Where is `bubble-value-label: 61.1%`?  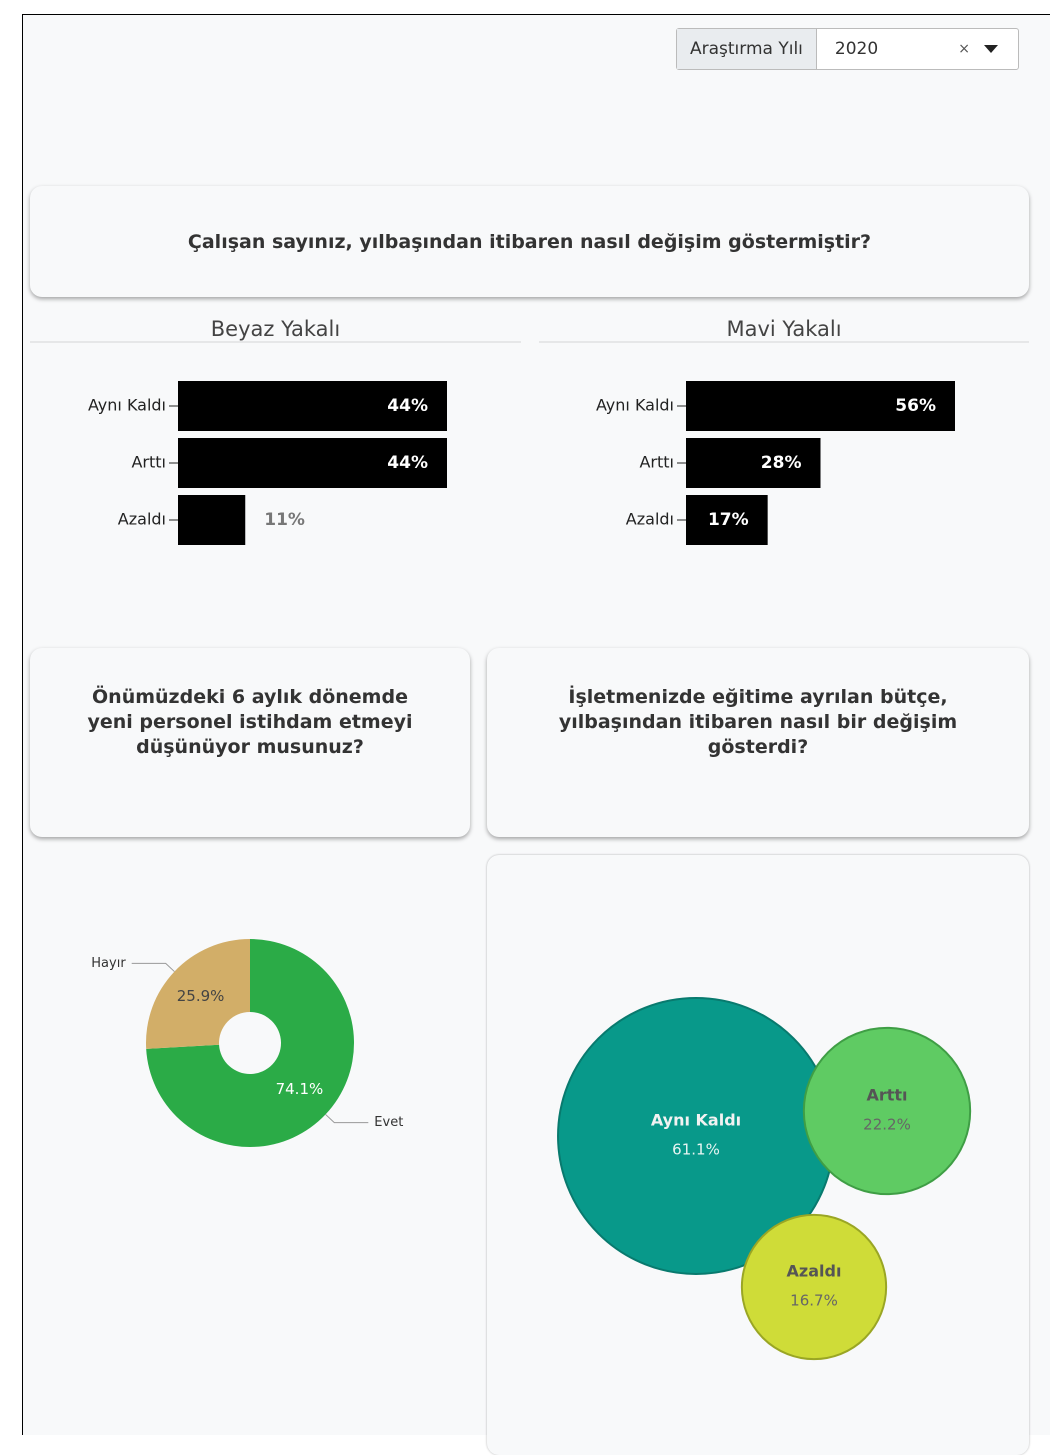
bubble-value-label: 61.1% is located at coordinates (696, 1150).